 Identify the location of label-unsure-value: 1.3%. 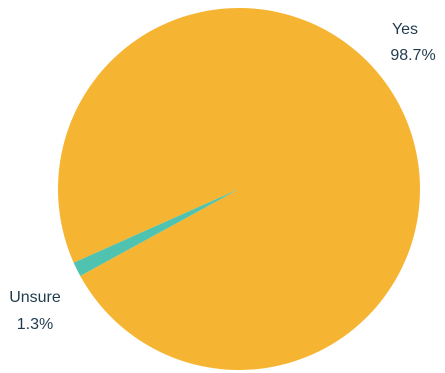
(35, 324).